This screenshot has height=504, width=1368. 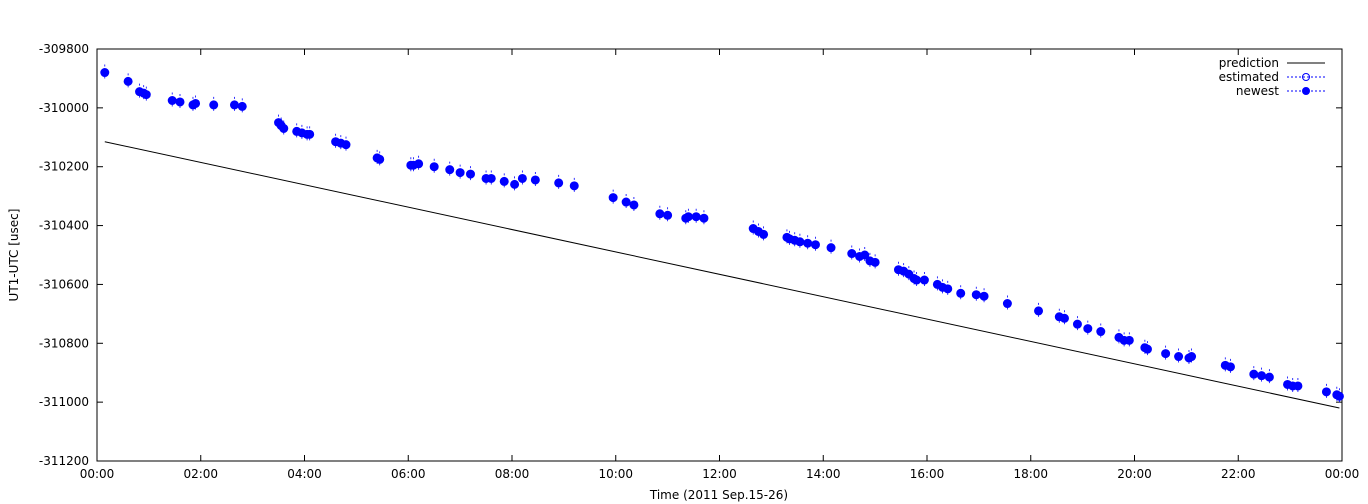 What do you see at coordinates (304, 474) in the screenshot?
I see `x-tick-label: 04:00` at bounding box center [304, 474].